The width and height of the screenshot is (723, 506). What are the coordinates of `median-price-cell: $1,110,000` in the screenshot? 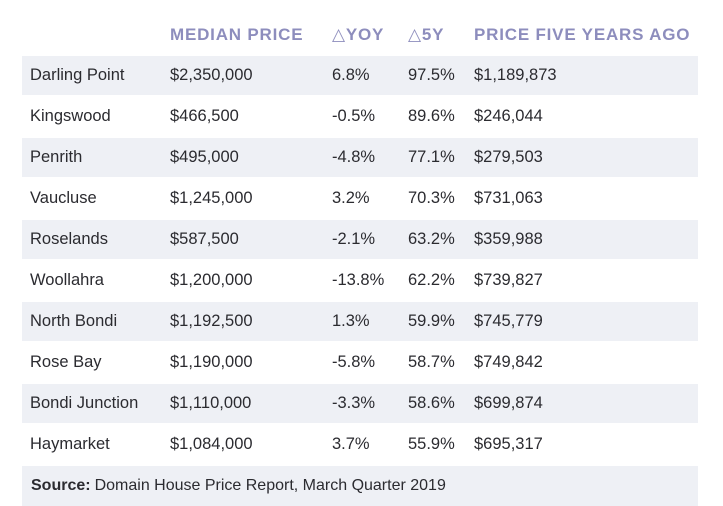 It's located at (211, 403).